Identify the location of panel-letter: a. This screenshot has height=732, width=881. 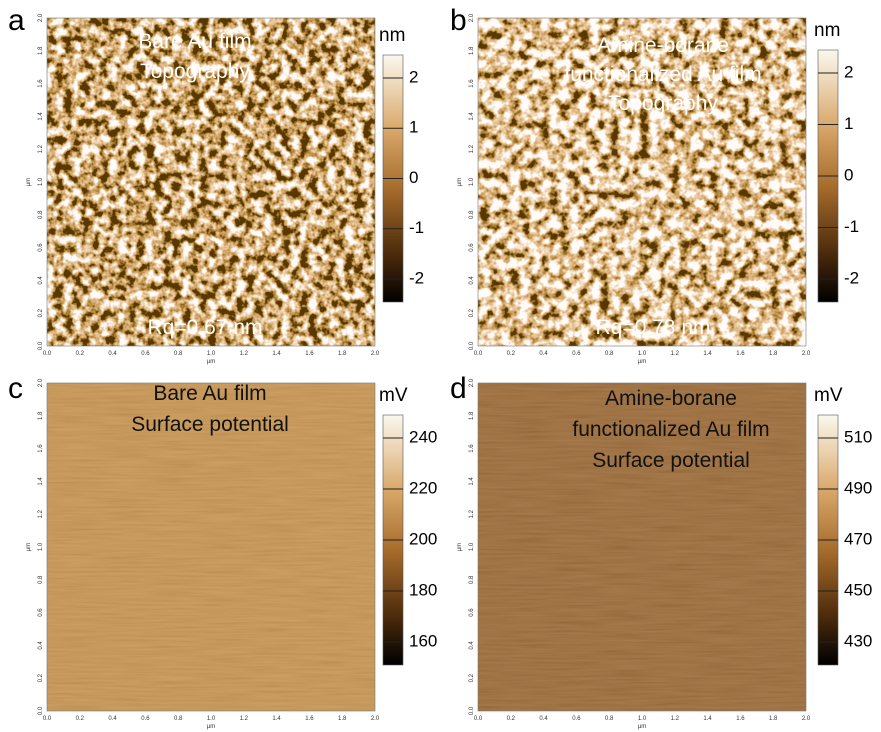
(16, 20).